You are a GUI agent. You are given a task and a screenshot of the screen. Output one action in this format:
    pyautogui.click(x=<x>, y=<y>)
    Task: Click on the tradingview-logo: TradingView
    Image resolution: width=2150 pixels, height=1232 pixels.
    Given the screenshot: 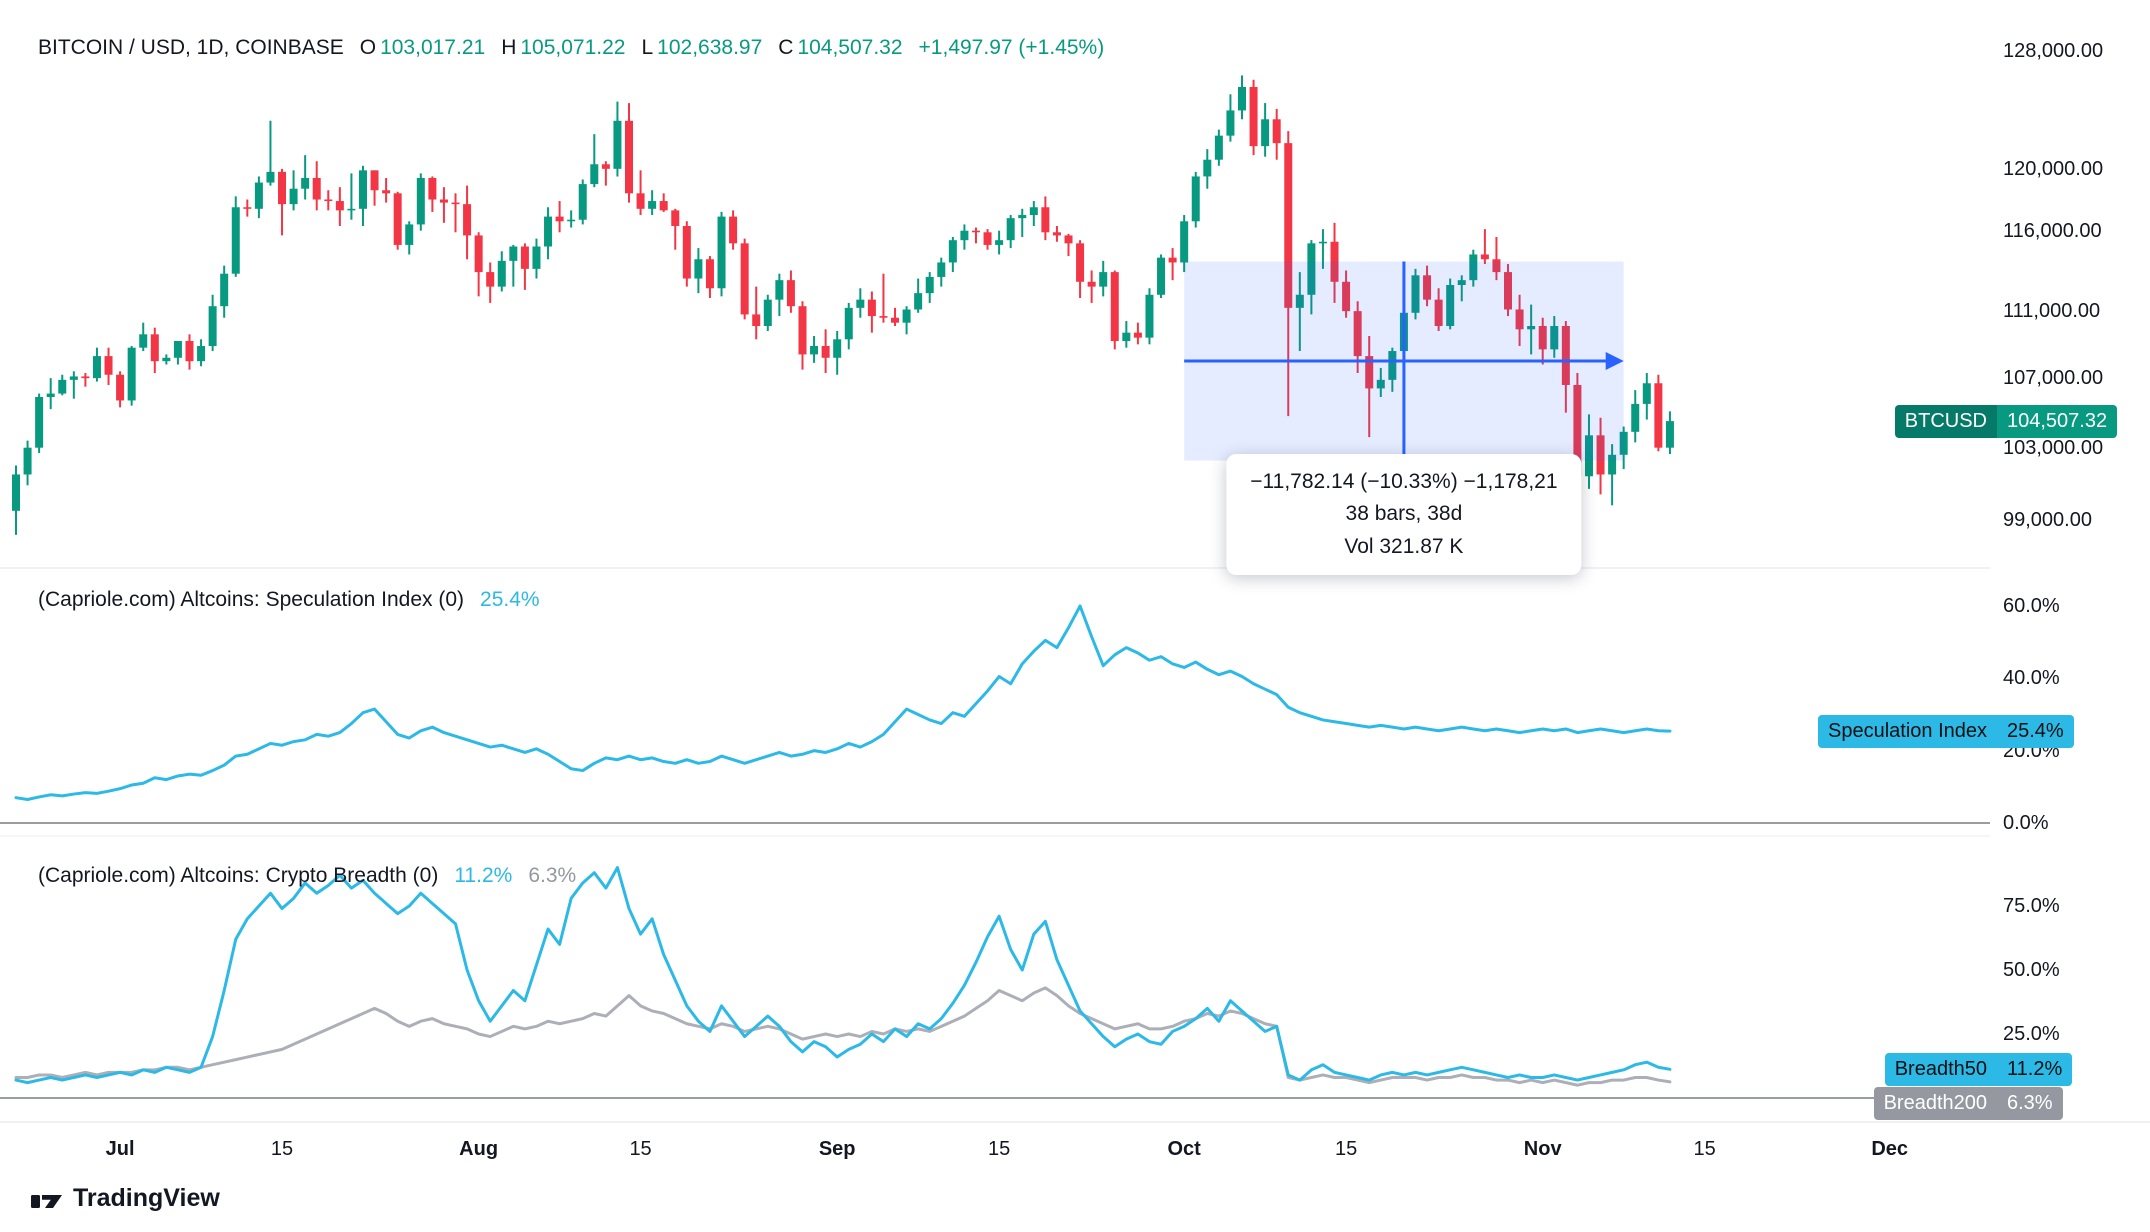 What is the action you would take?
    pyautogui.click(x=125, y=1198)
    